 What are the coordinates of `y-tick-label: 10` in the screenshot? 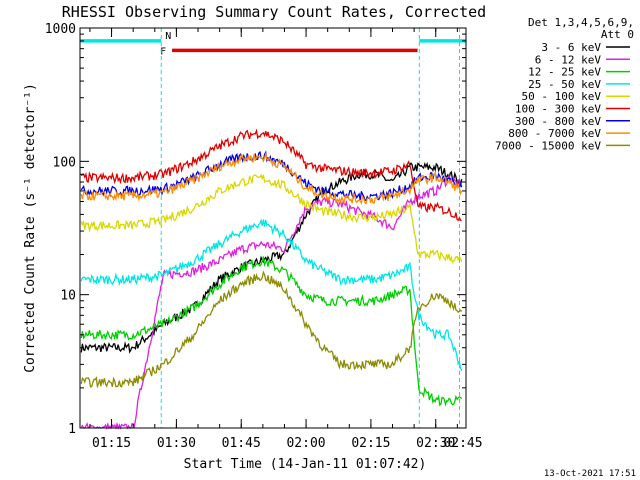 It's located at (68, 296).